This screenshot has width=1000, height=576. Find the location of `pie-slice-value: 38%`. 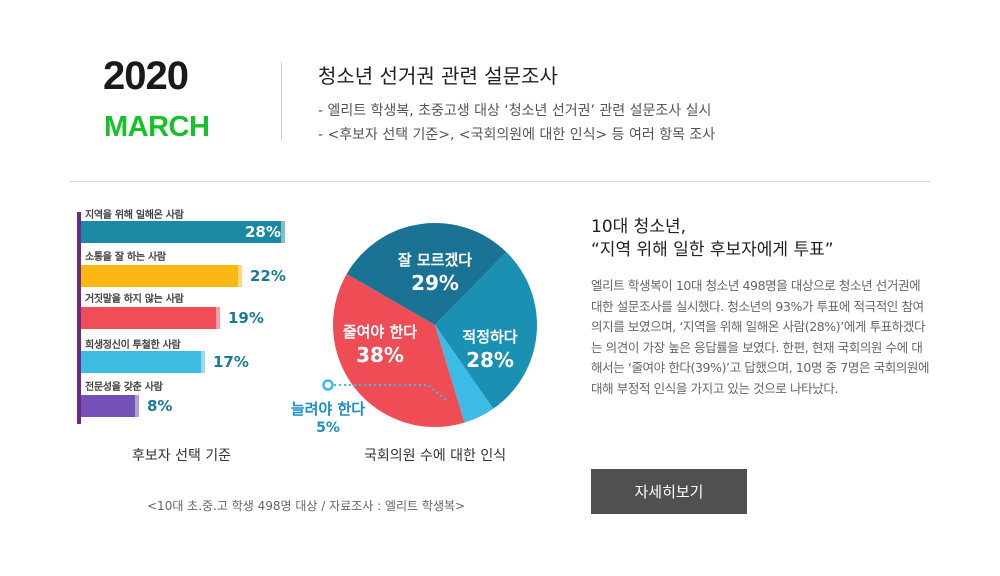

pie-slice-value: 38% is located at coordinates (380, 355).